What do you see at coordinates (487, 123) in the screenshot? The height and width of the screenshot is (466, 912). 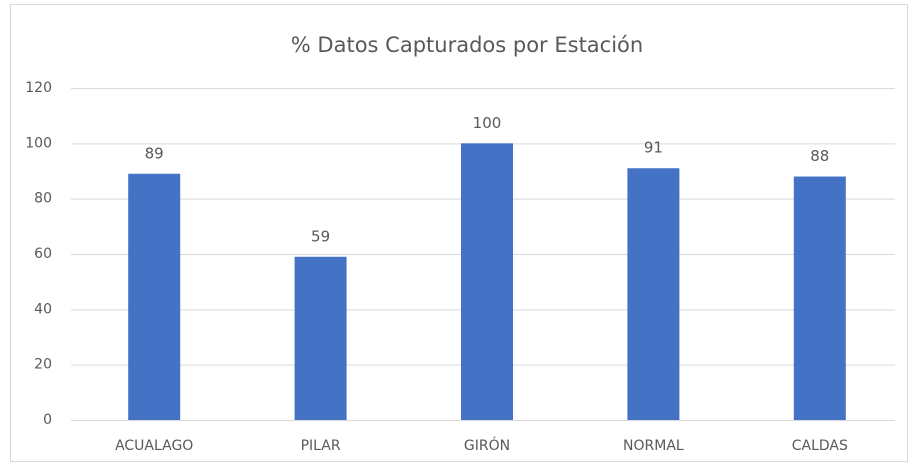 I see `data-label: 100` at bounding box center [487, 123].